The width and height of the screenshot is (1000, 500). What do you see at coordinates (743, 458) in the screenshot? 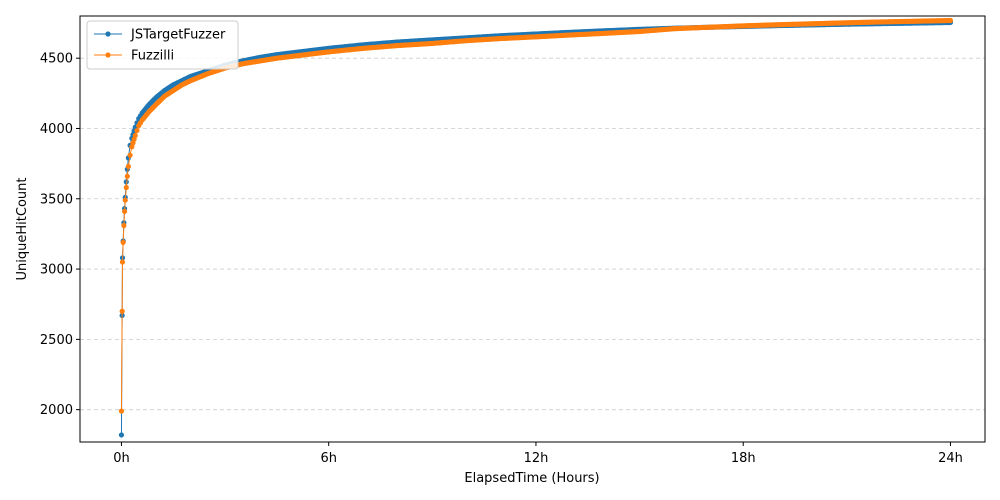
I see `x-tick-label: 18h` at bounding box center [743, 458].